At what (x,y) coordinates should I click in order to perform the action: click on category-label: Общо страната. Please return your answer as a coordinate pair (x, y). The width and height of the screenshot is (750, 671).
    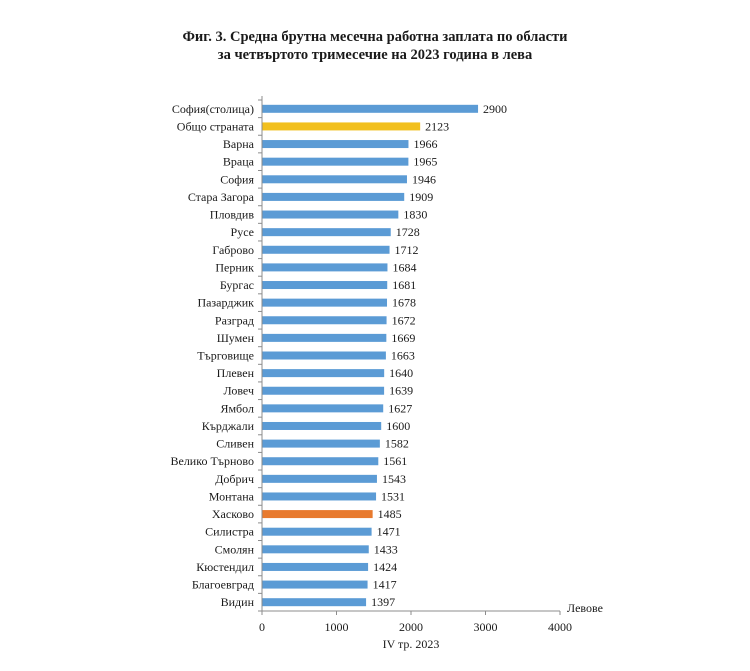
    Looking at the image, I should click on (216, 126).